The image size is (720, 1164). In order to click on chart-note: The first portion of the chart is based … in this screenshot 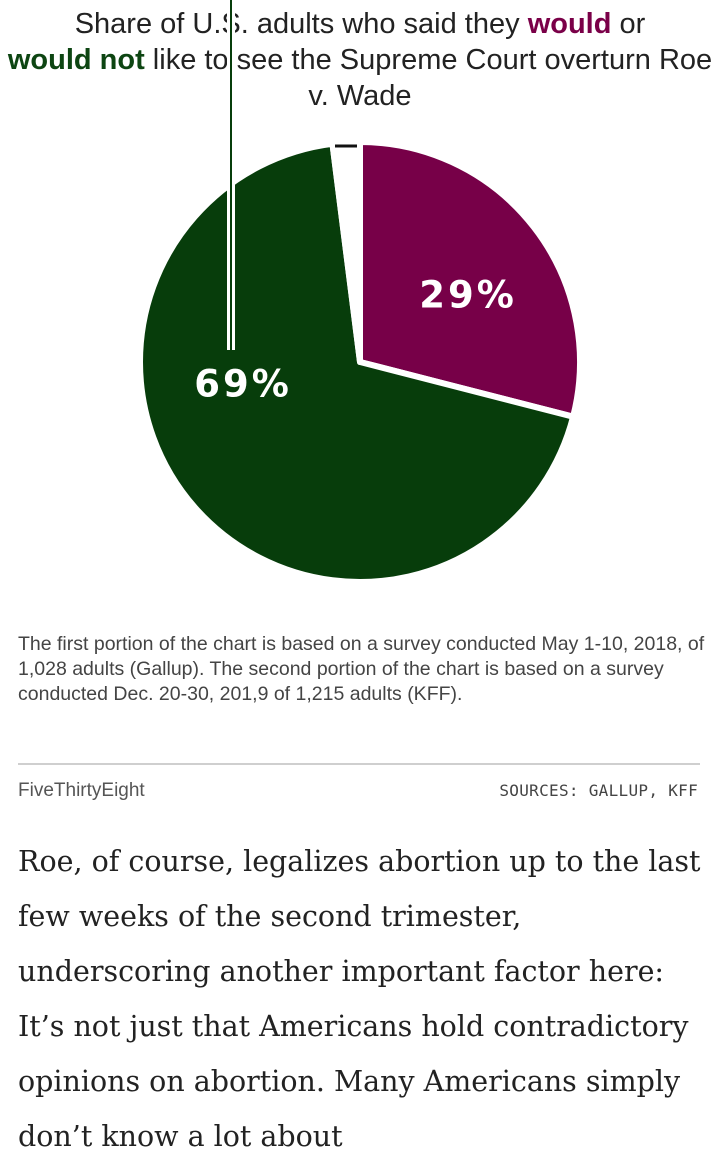, I will do `click(361, 669)`.